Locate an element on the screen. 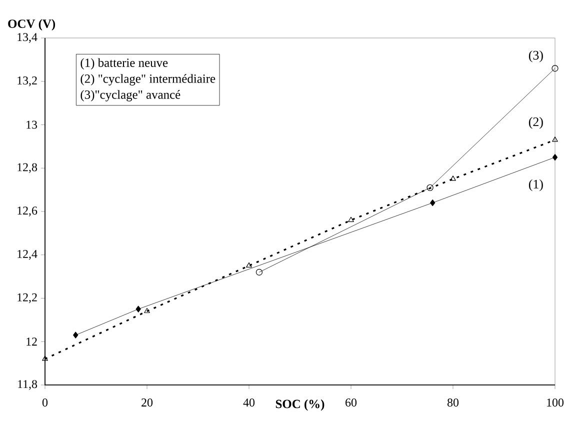 This screenshot has height=438, width=567. y-tick-label: 12,6 is located at coordinates (28, 211).